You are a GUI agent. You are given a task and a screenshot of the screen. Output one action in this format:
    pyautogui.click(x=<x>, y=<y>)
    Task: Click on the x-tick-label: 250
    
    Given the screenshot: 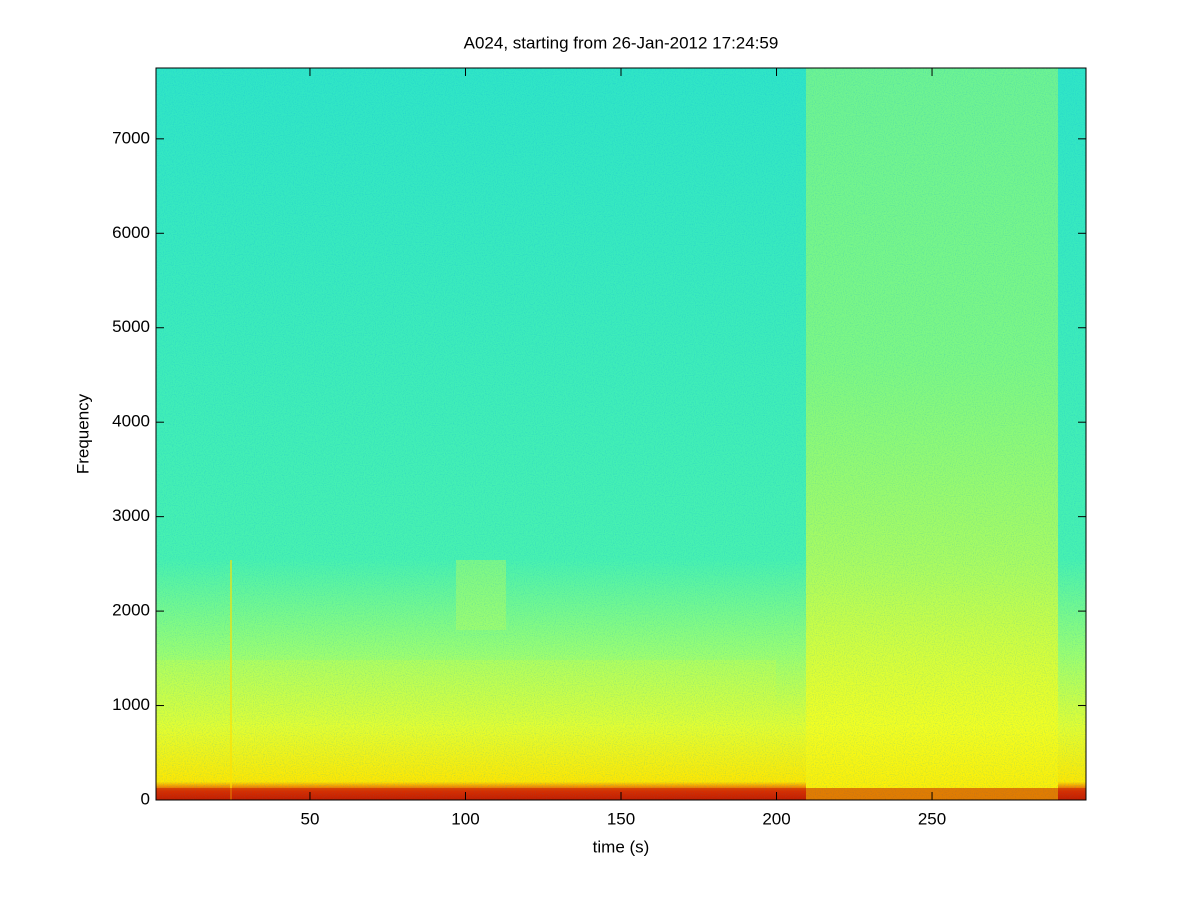 What is the action you would take?
    pyautogui.click(x=932, y=818)
    